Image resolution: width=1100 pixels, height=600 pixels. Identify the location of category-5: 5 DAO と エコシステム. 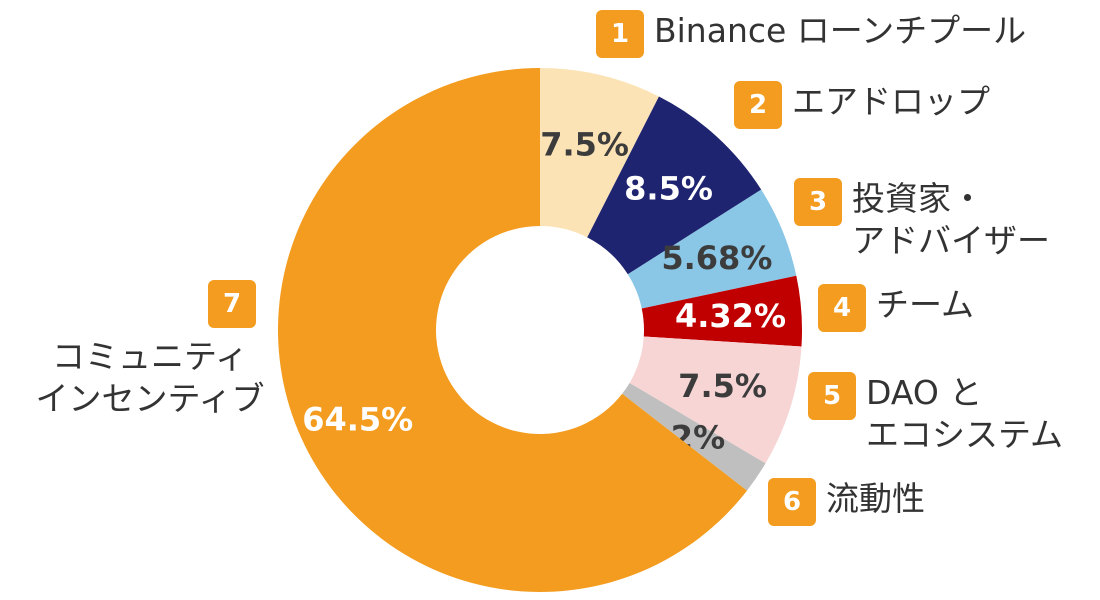
(935, 414).